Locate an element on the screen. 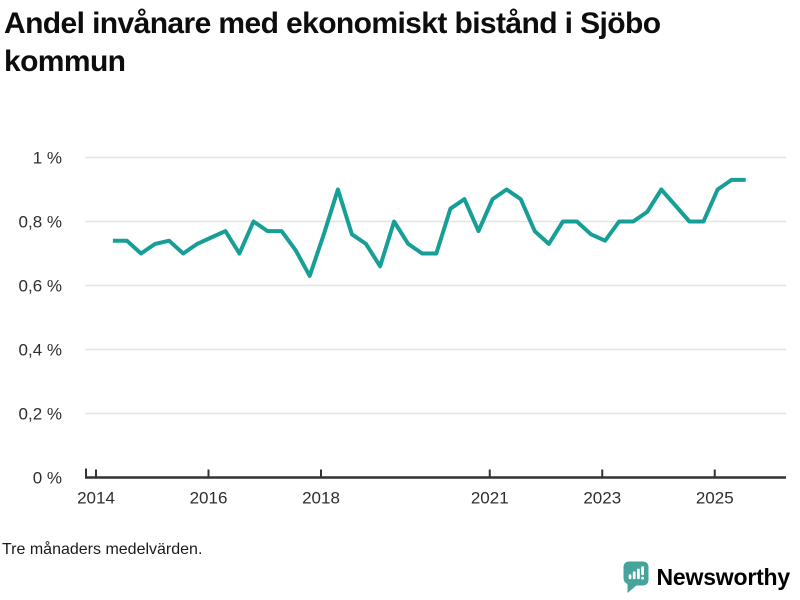 The width and height of the screenshot is (800, 600). y-axis-tick-label: 0,4 % is located at coordinates (40, 350).